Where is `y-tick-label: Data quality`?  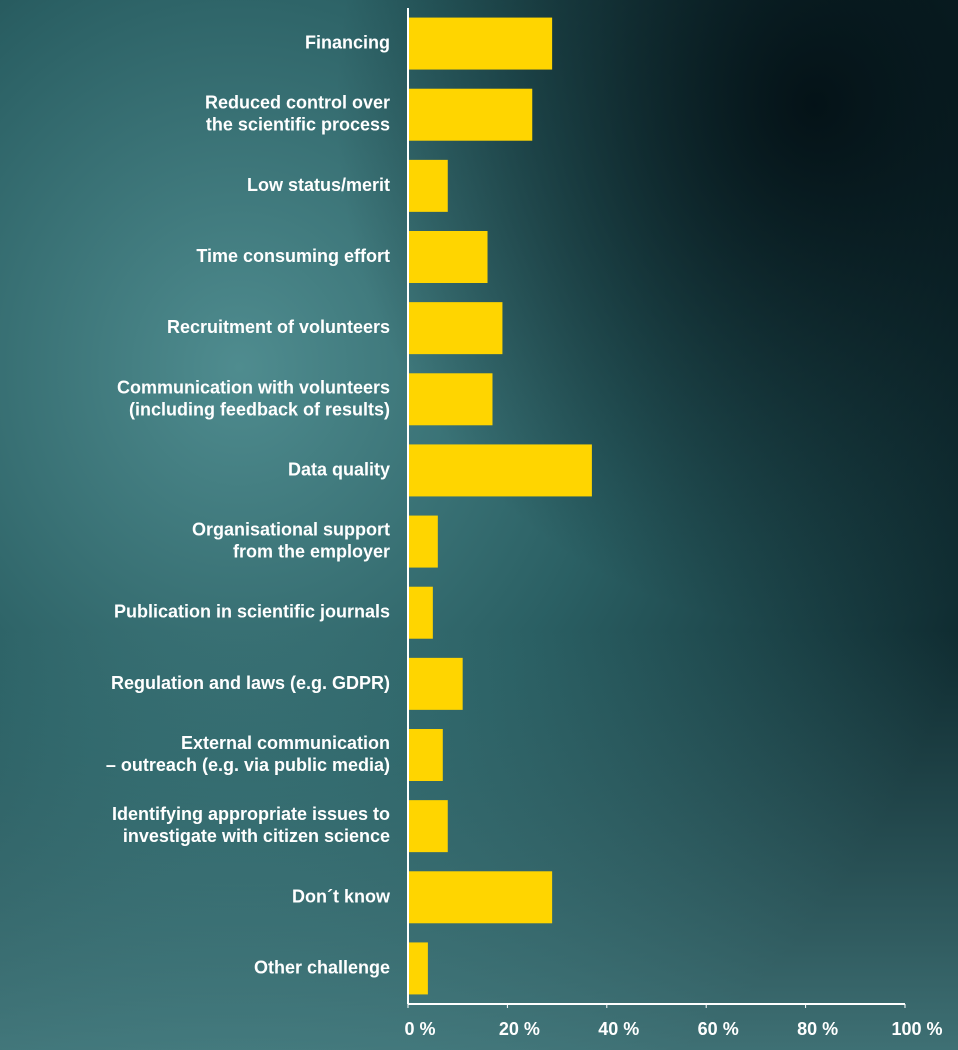 y-tick-label: Data quality is located at coordinates (339, 469).